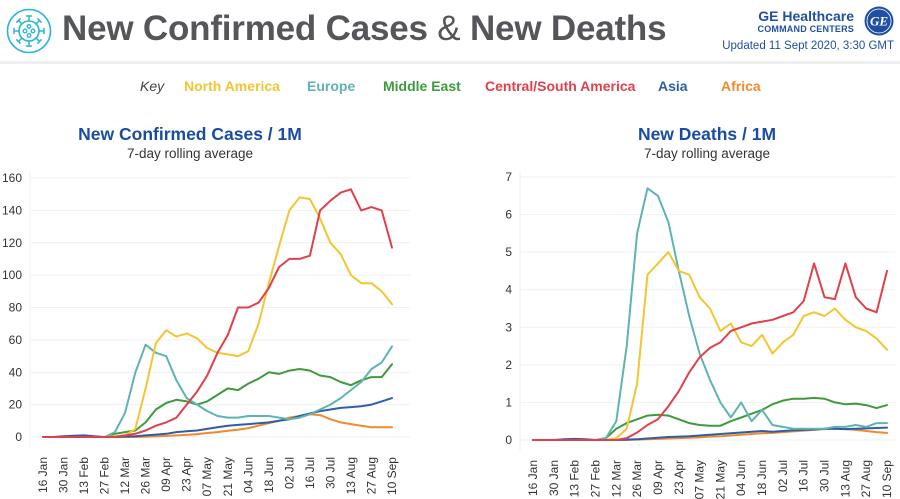  I want to click on deaths-y-tick-label: 5, so click(508, 252).